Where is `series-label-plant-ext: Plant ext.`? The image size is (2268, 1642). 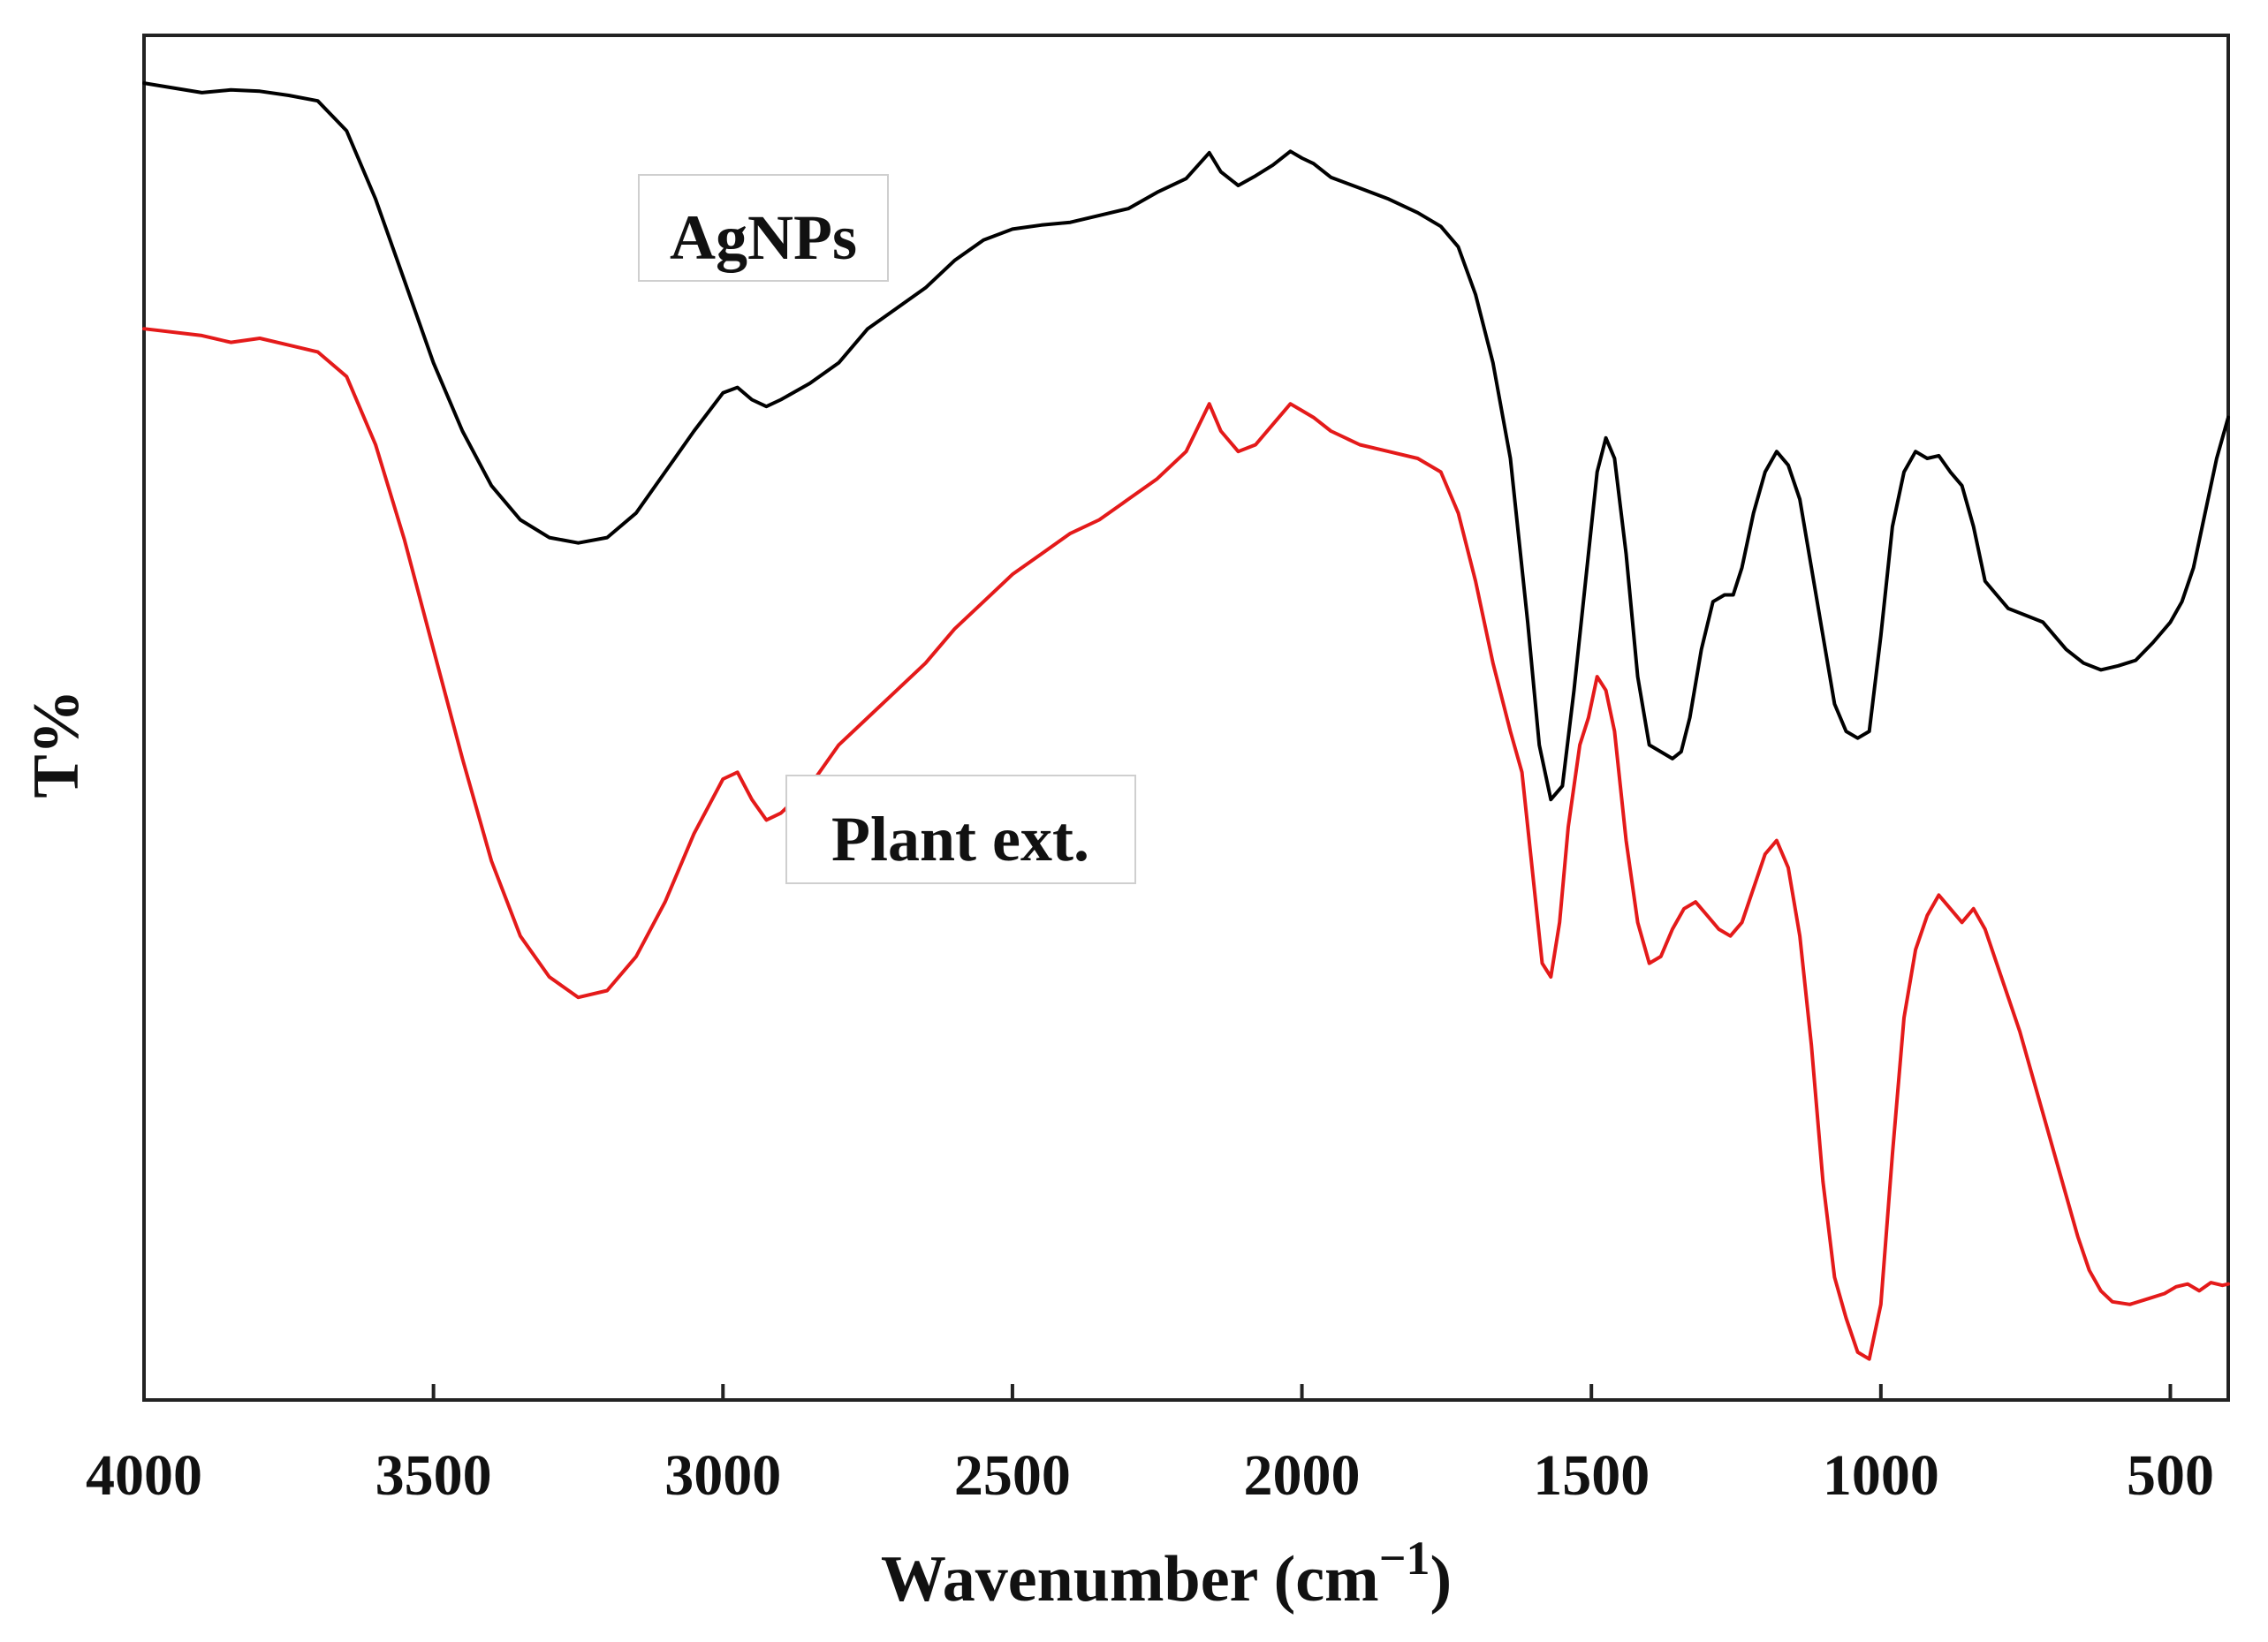
series-label-plant-ext: Plant ext. is located at coordinates (960, 829).